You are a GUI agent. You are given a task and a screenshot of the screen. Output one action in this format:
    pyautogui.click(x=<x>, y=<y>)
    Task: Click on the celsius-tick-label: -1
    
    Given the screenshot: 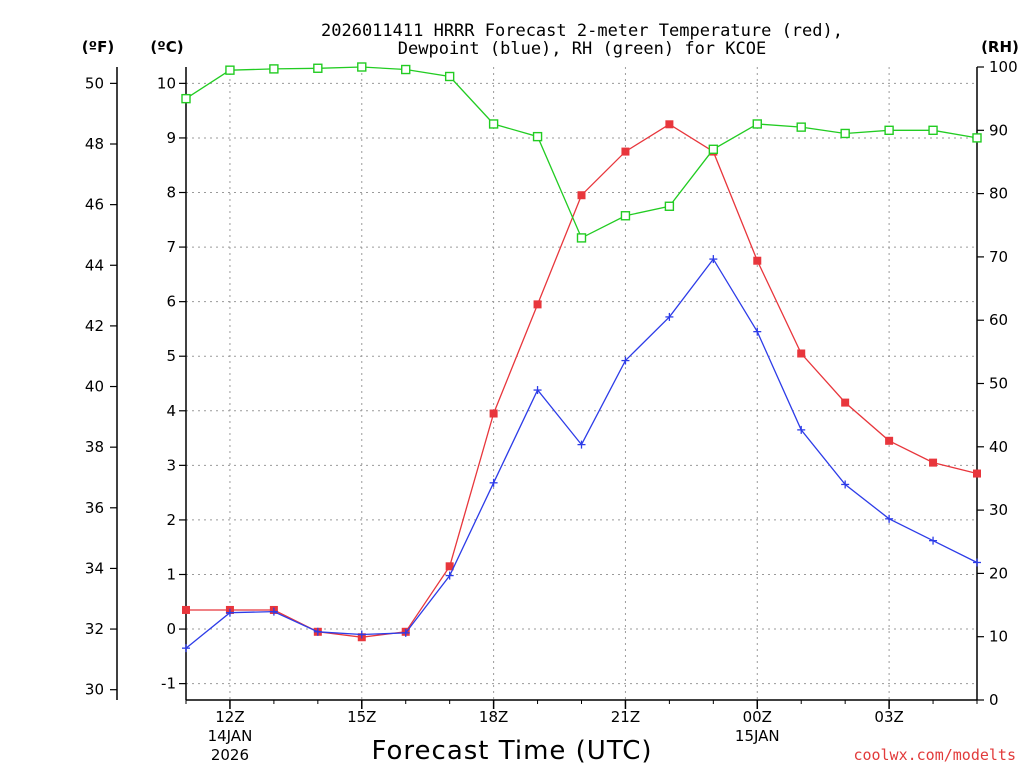 What is the action you would take?
    pyautogui.click(x=168, y=684)
    